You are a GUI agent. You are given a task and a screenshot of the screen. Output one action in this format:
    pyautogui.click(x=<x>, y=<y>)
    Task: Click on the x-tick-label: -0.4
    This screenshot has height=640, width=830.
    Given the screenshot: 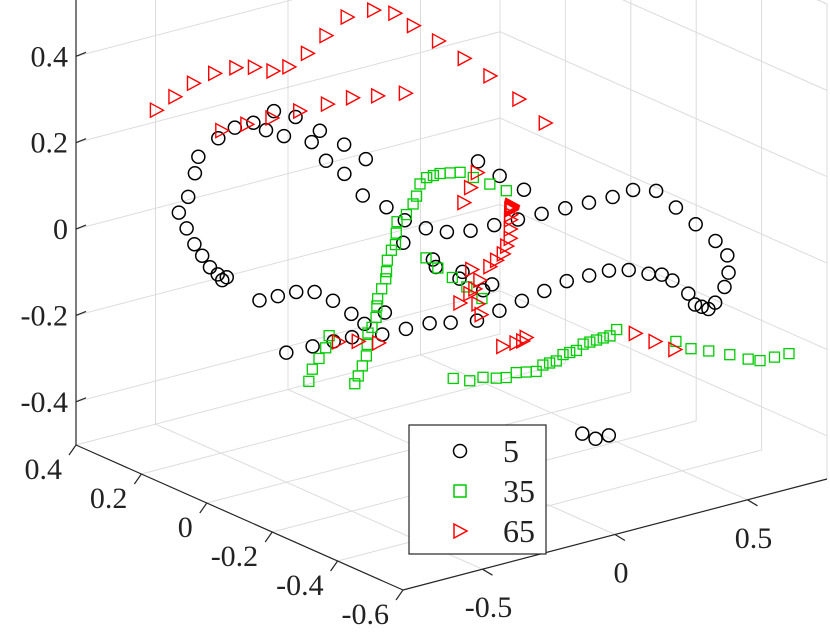 What is the action you would take?
    pyautogui.click(x=300, y=585)
    